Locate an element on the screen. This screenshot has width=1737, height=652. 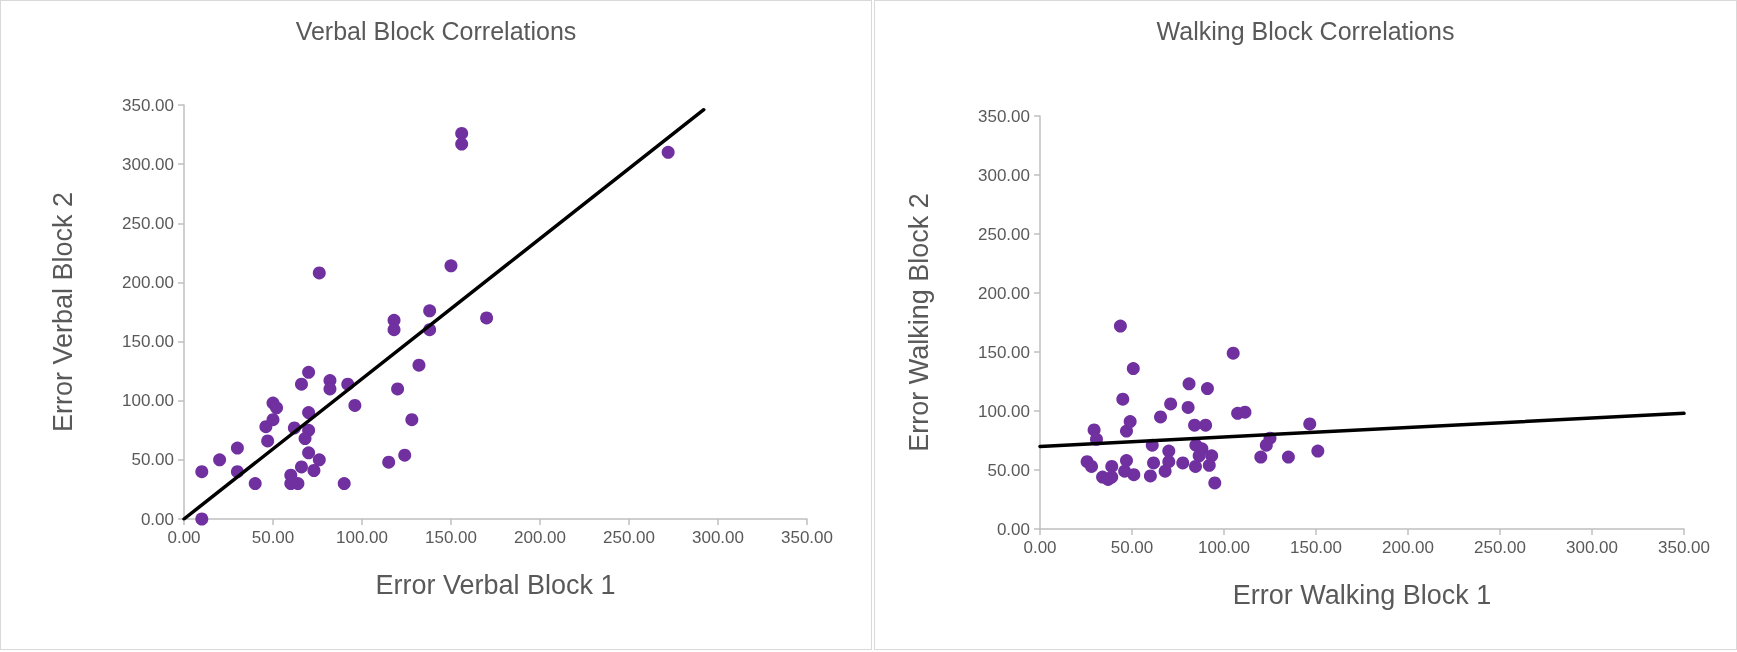
y-axis-title: Error Walking Block 2 is located at coordinates (918, 322).